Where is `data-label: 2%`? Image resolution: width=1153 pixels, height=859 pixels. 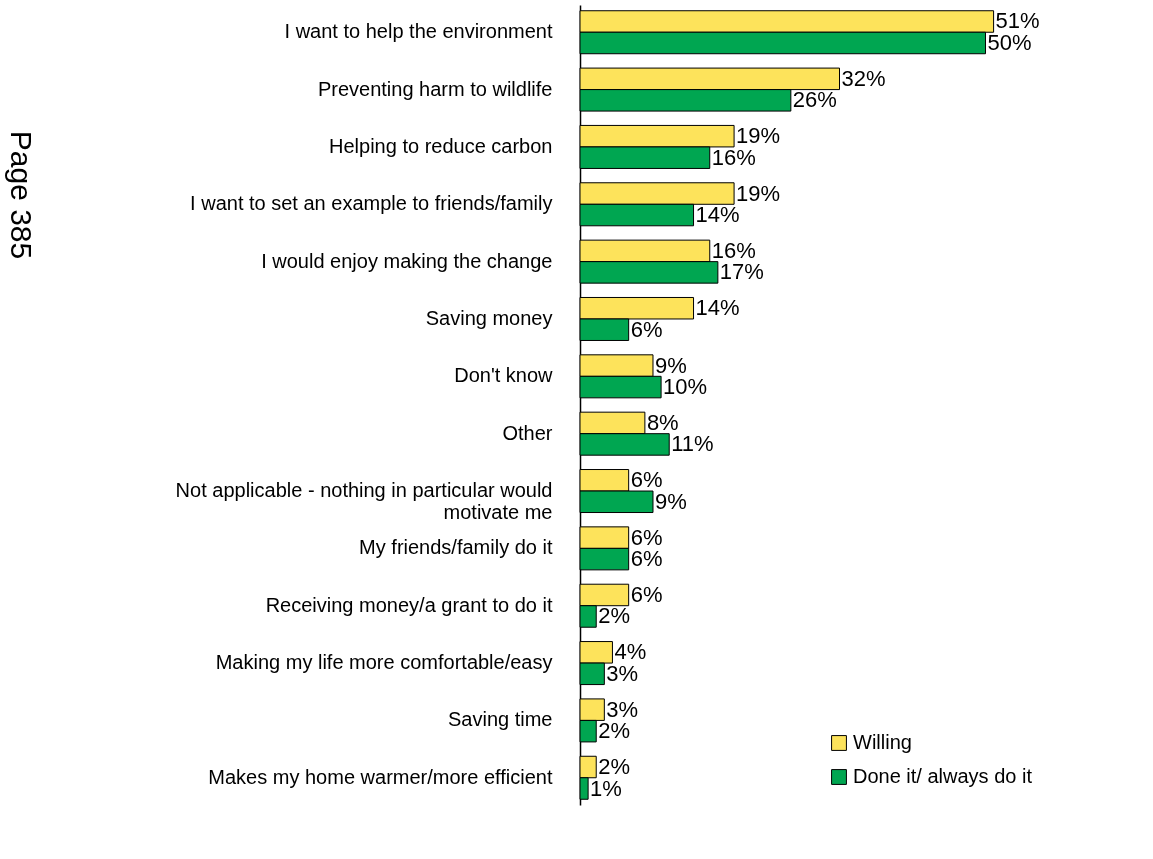 data-label: 2% is located at coordinates (614, 616).